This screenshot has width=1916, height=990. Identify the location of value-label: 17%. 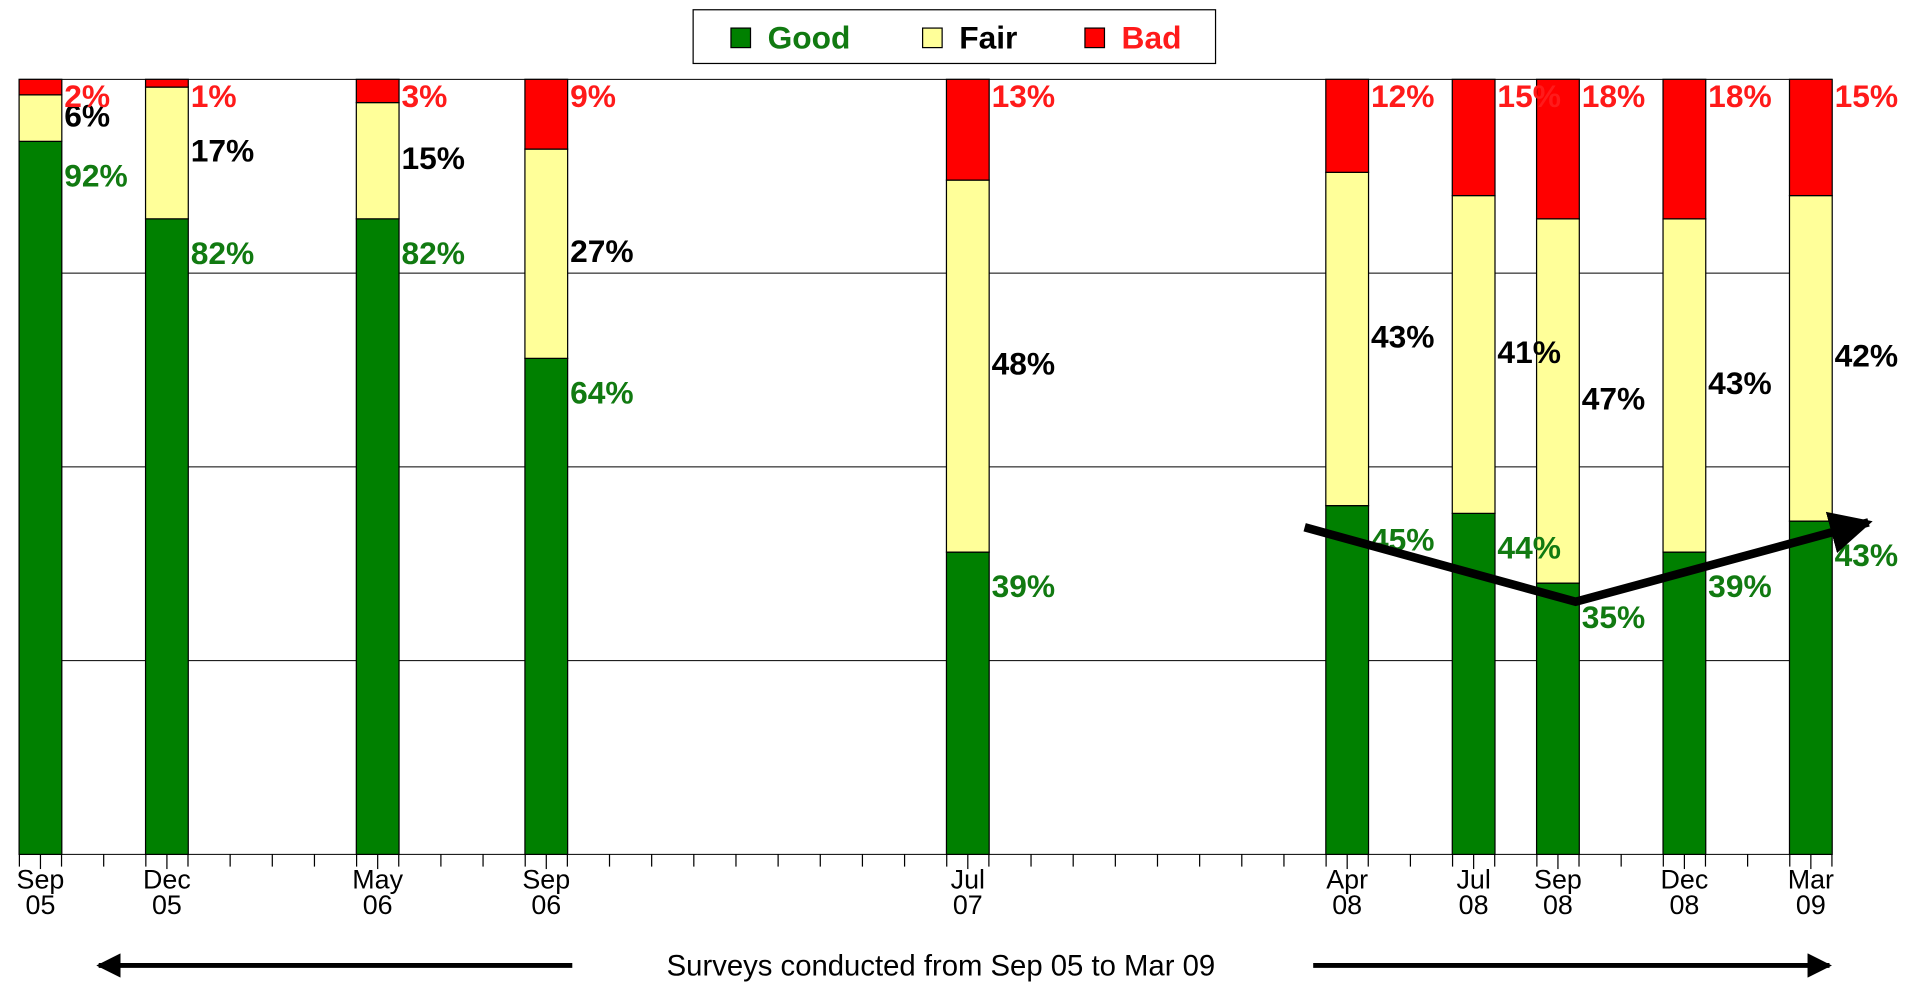
(222, 150).